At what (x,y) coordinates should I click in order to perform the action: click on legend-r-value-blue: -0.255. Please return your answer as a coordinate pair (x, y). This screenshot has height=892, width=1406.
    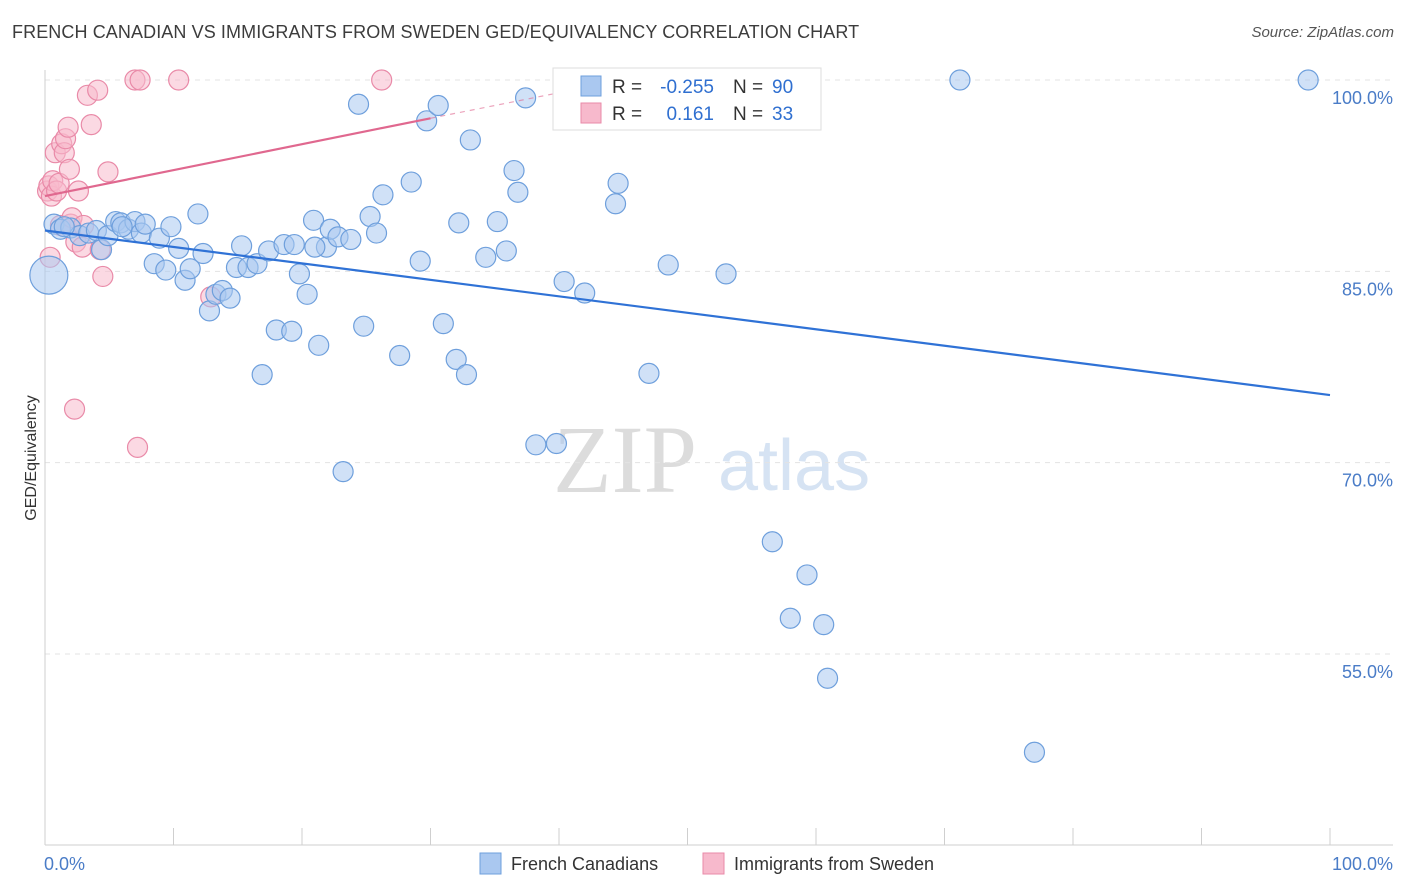
    Looking at the image, I should click on (687, 87).